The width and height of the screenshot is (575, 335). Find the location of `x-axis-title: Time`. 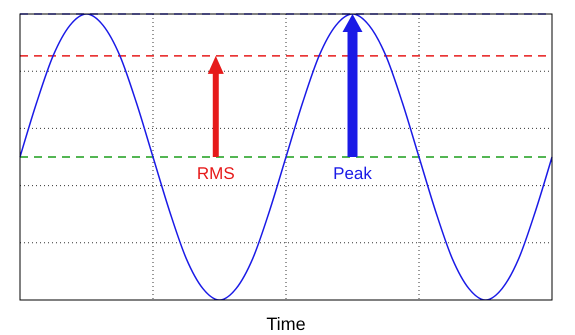

x-axis-title: Time is located at coordinates (286, 324).